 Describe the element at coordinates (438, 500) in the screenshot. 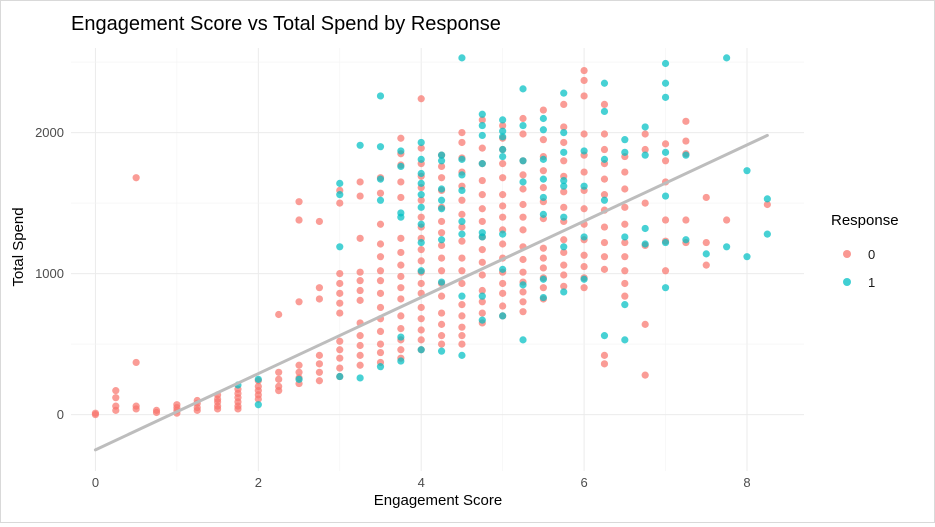

I see `x-axis-label: Engagement Score` at that location.